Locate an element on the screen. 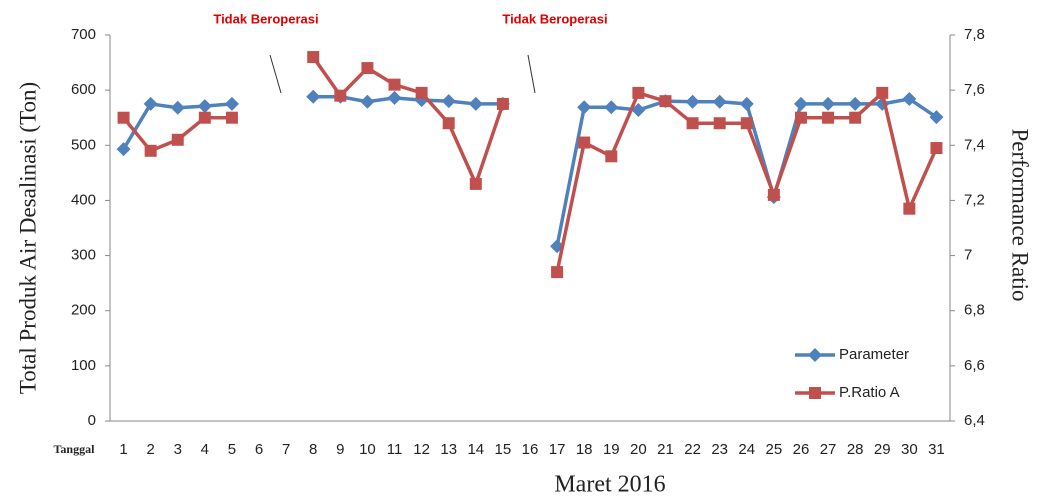 The width and height of the screenshot is (1043, 502). y2-tick-label: 6,6 is located at coordinates (974, 365).